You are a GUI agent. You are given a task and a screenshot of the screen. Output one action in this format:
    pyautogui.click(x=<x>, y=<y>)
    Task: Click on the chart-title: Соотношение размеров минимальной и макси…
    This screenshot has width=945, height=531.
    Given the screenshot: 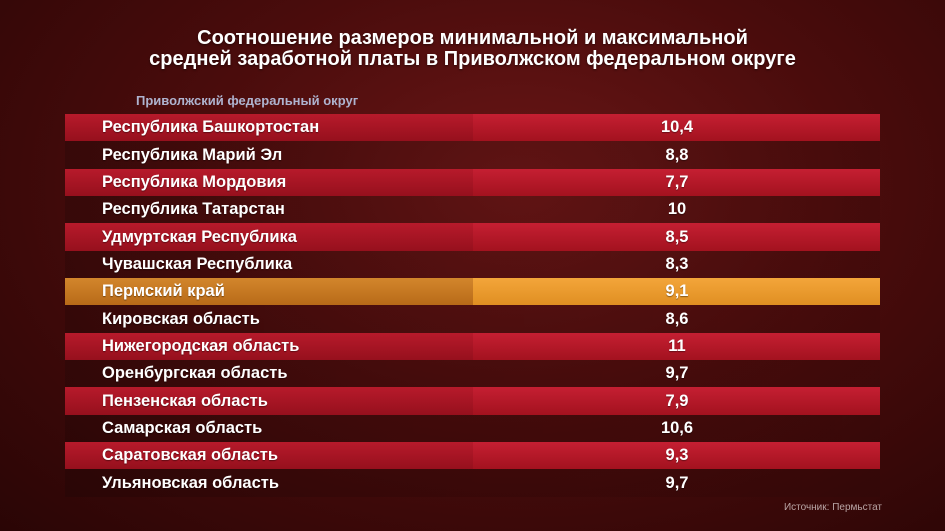 What is the action you would take?
    pyautogui.click(x=472, y=49)
    